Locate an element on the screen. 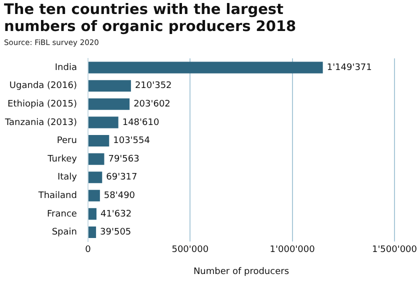 Image resolution: width=420 pixels, height=283 pixels. y-tick-label: Ethiopia (2015) is located at coordinates (42, 104).